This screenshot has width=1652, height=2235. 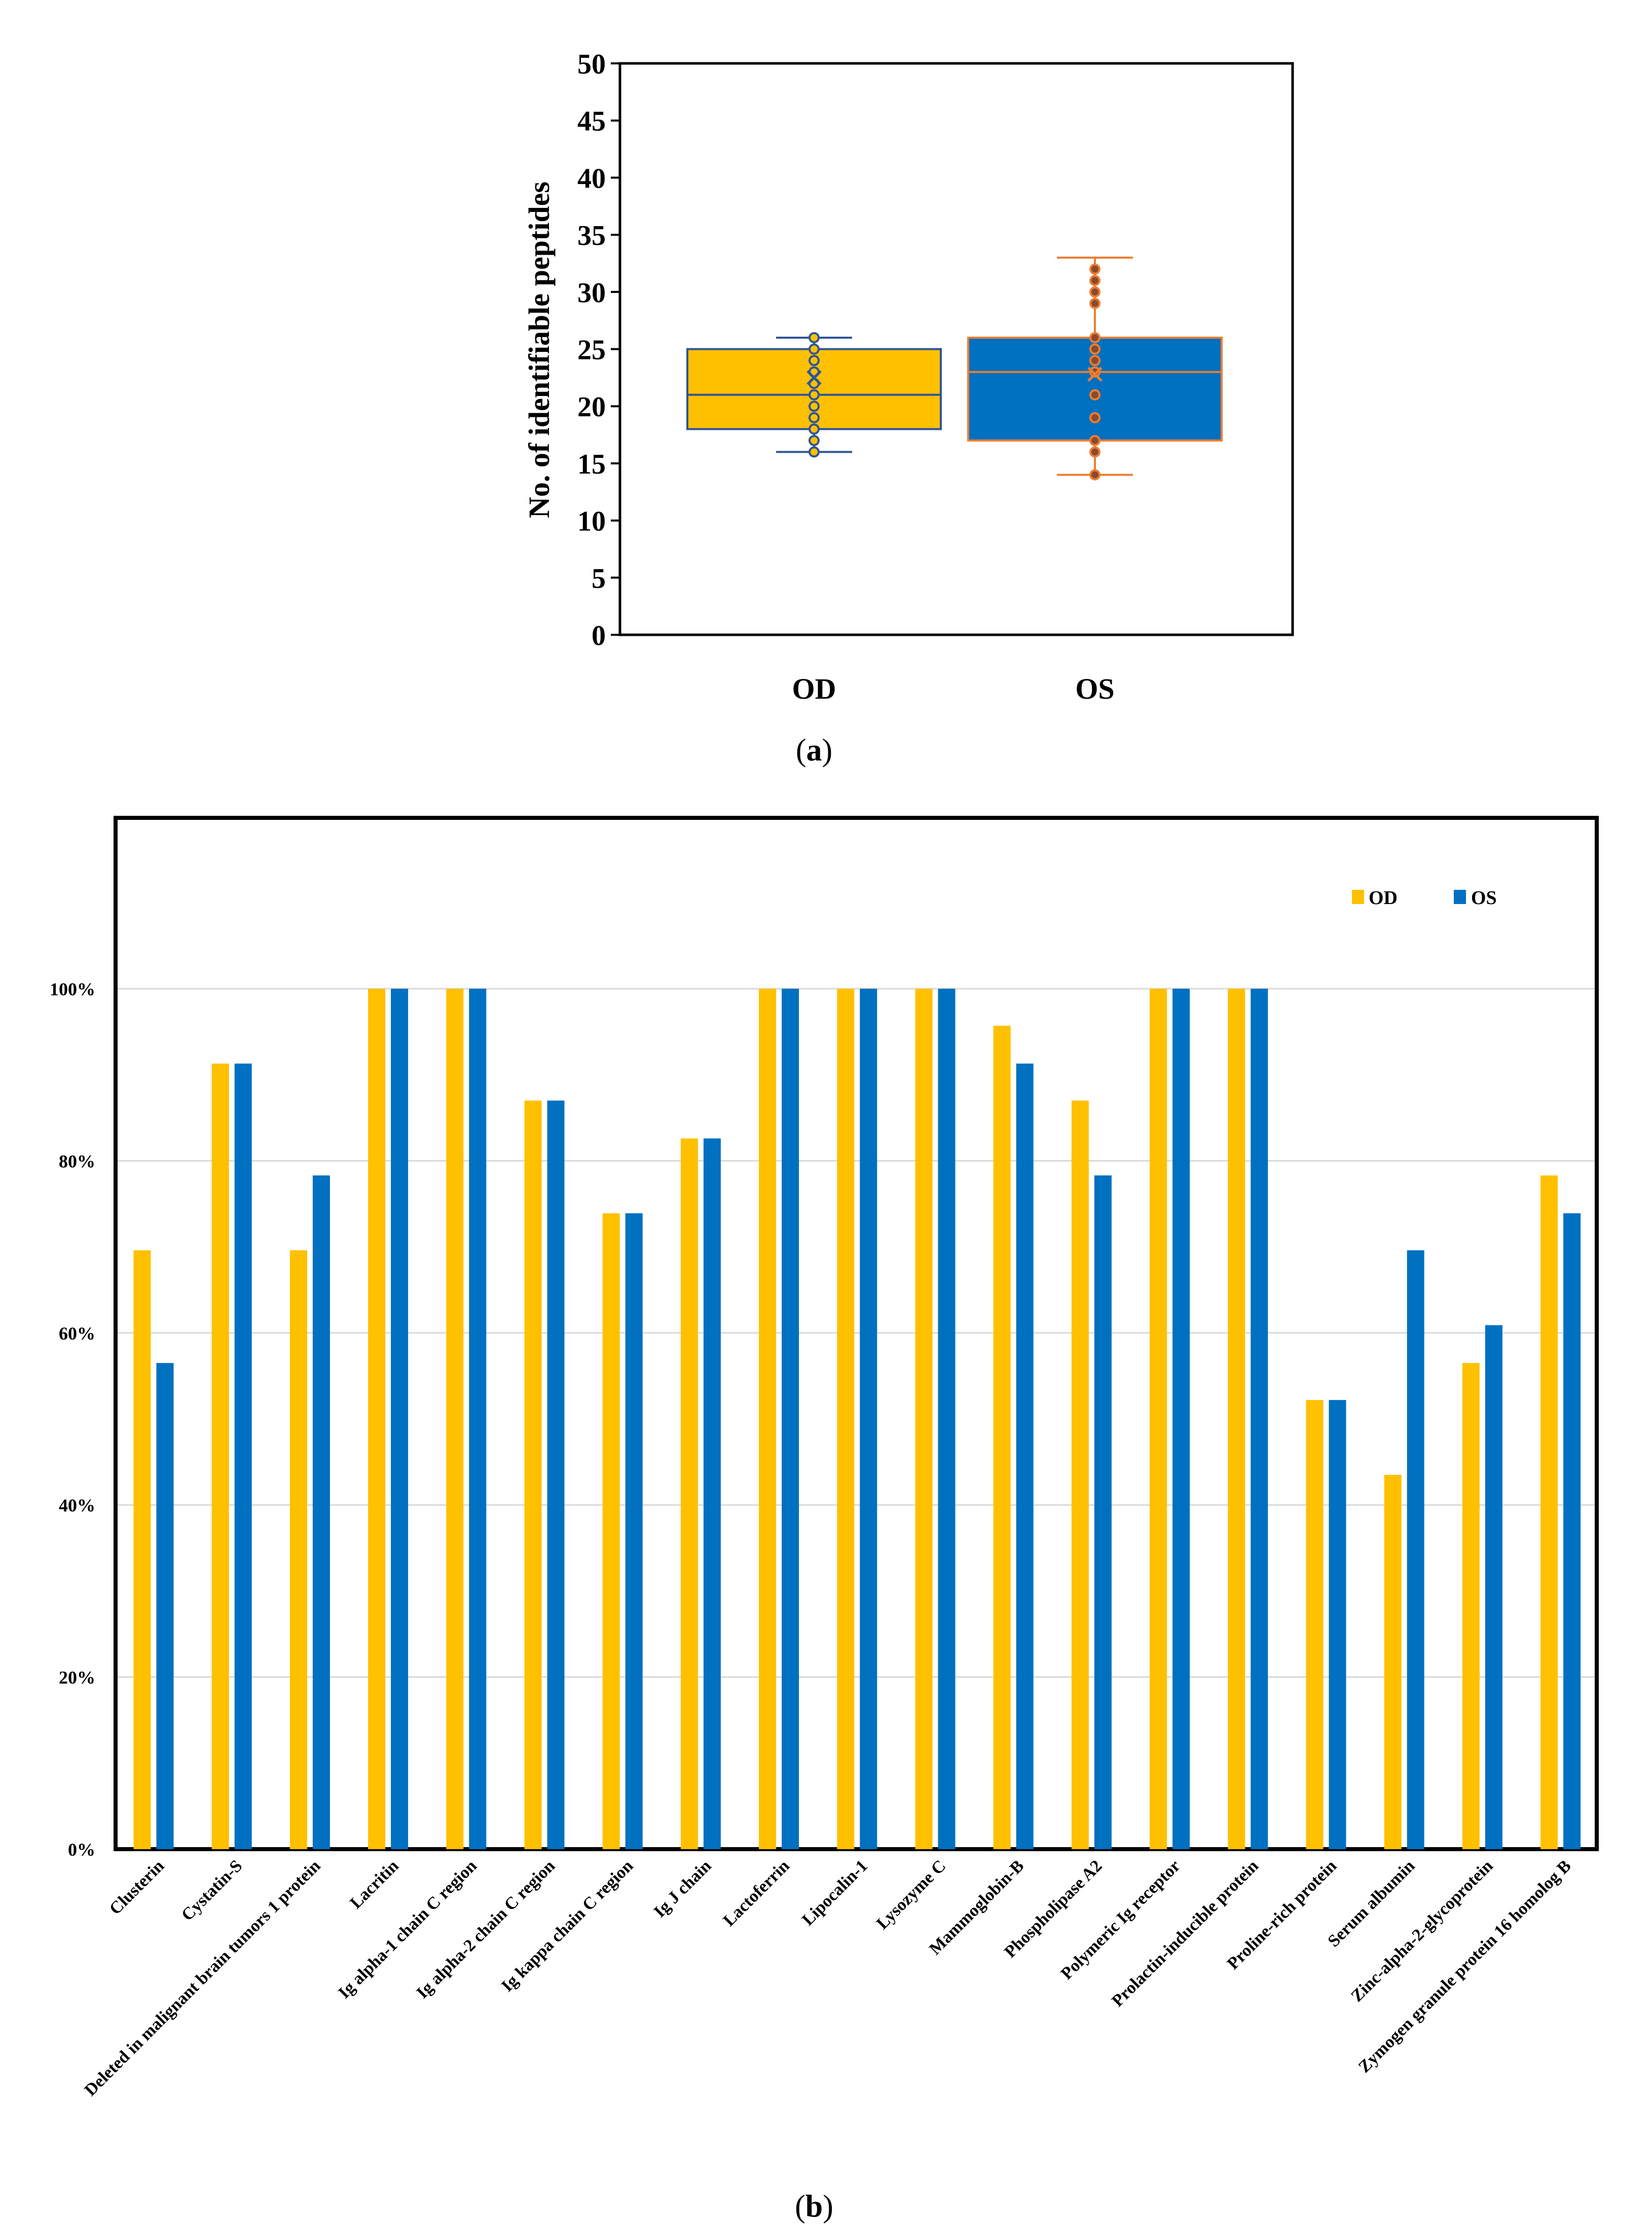 I want to click on bar-chart-x-tick-label: Prolactin-inducible protein, so click(x=1185, y=1933).